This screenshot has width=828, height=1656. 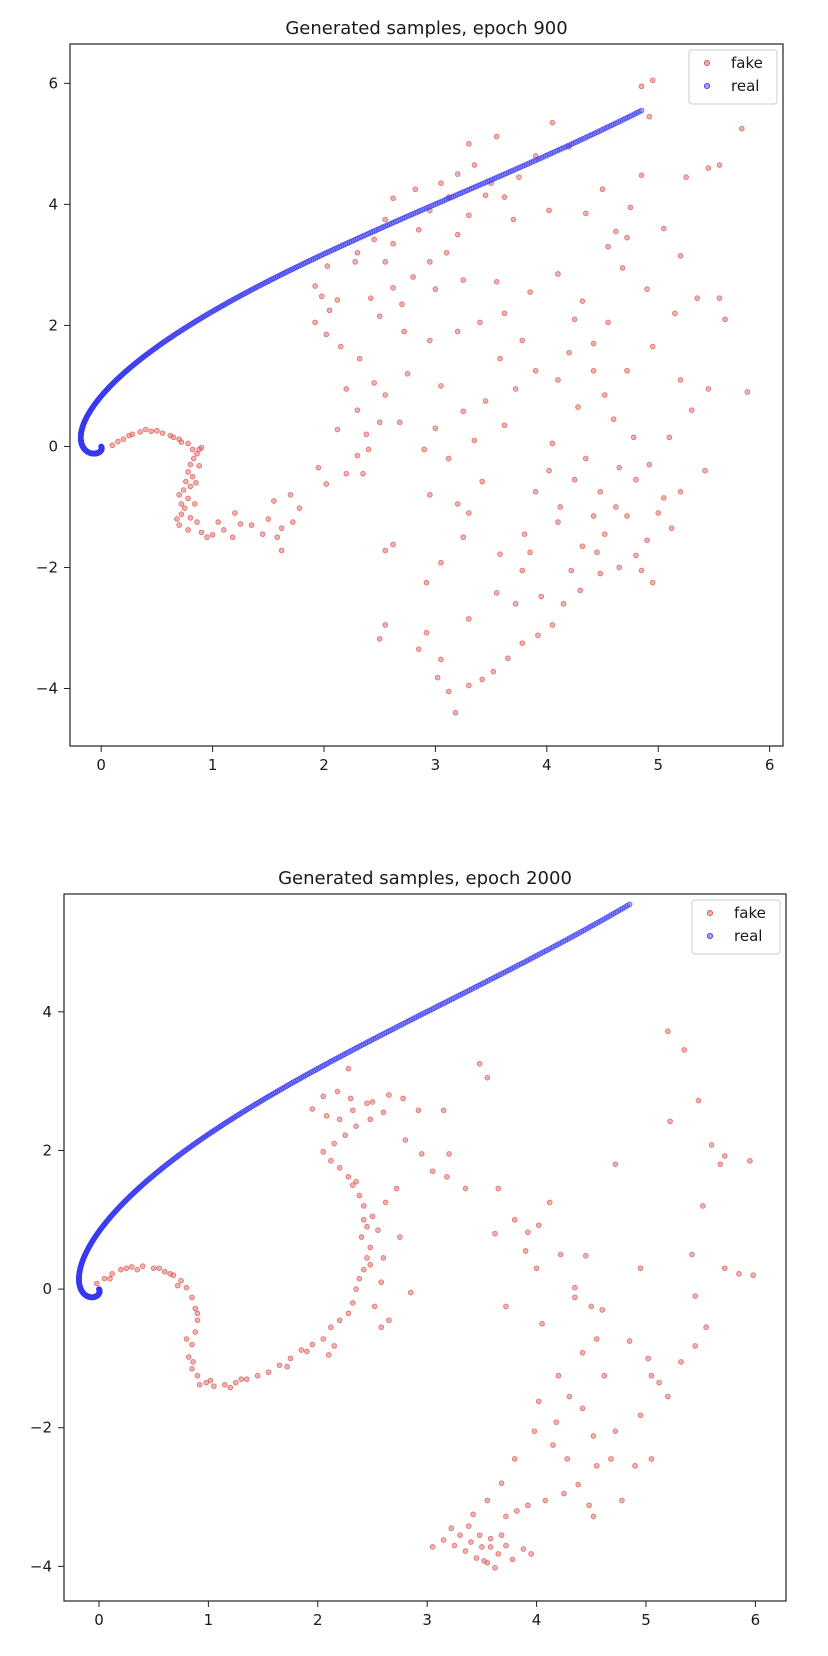 What do you see at coordinates (736, 927) in the screenshot?
I see `legend-box` at bounding box center [736, 927].